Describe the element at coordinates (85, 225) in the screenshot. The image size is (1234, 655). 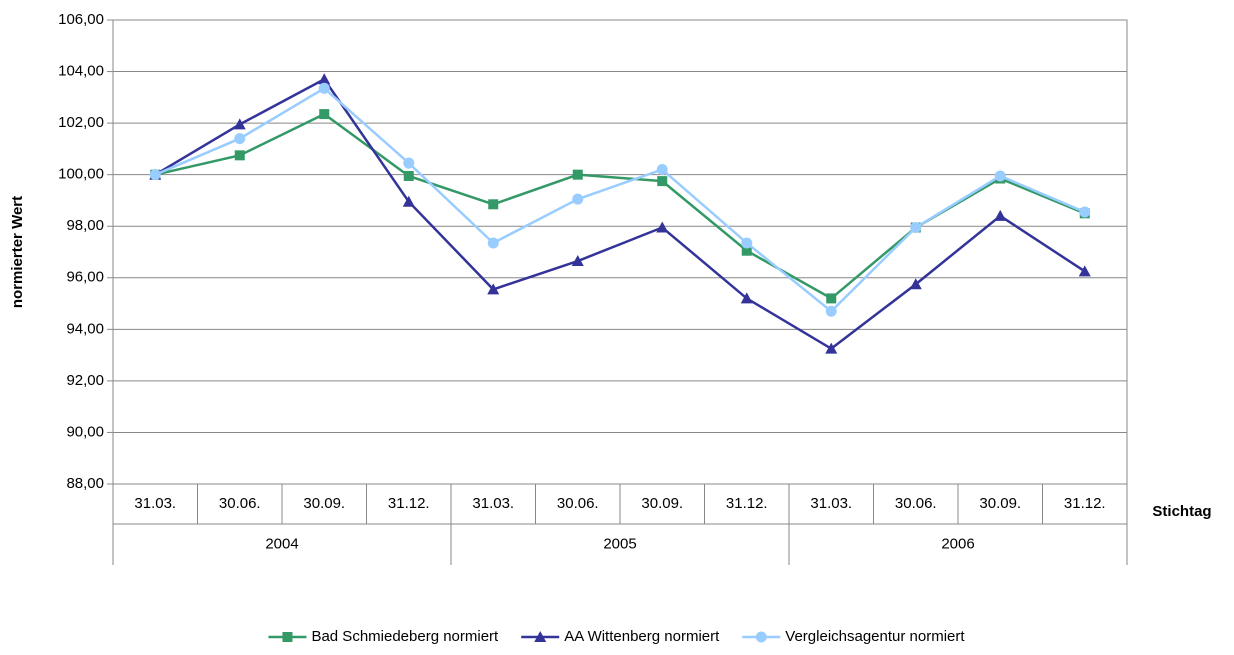
I see `y-tick-label: 98,00` at that location.